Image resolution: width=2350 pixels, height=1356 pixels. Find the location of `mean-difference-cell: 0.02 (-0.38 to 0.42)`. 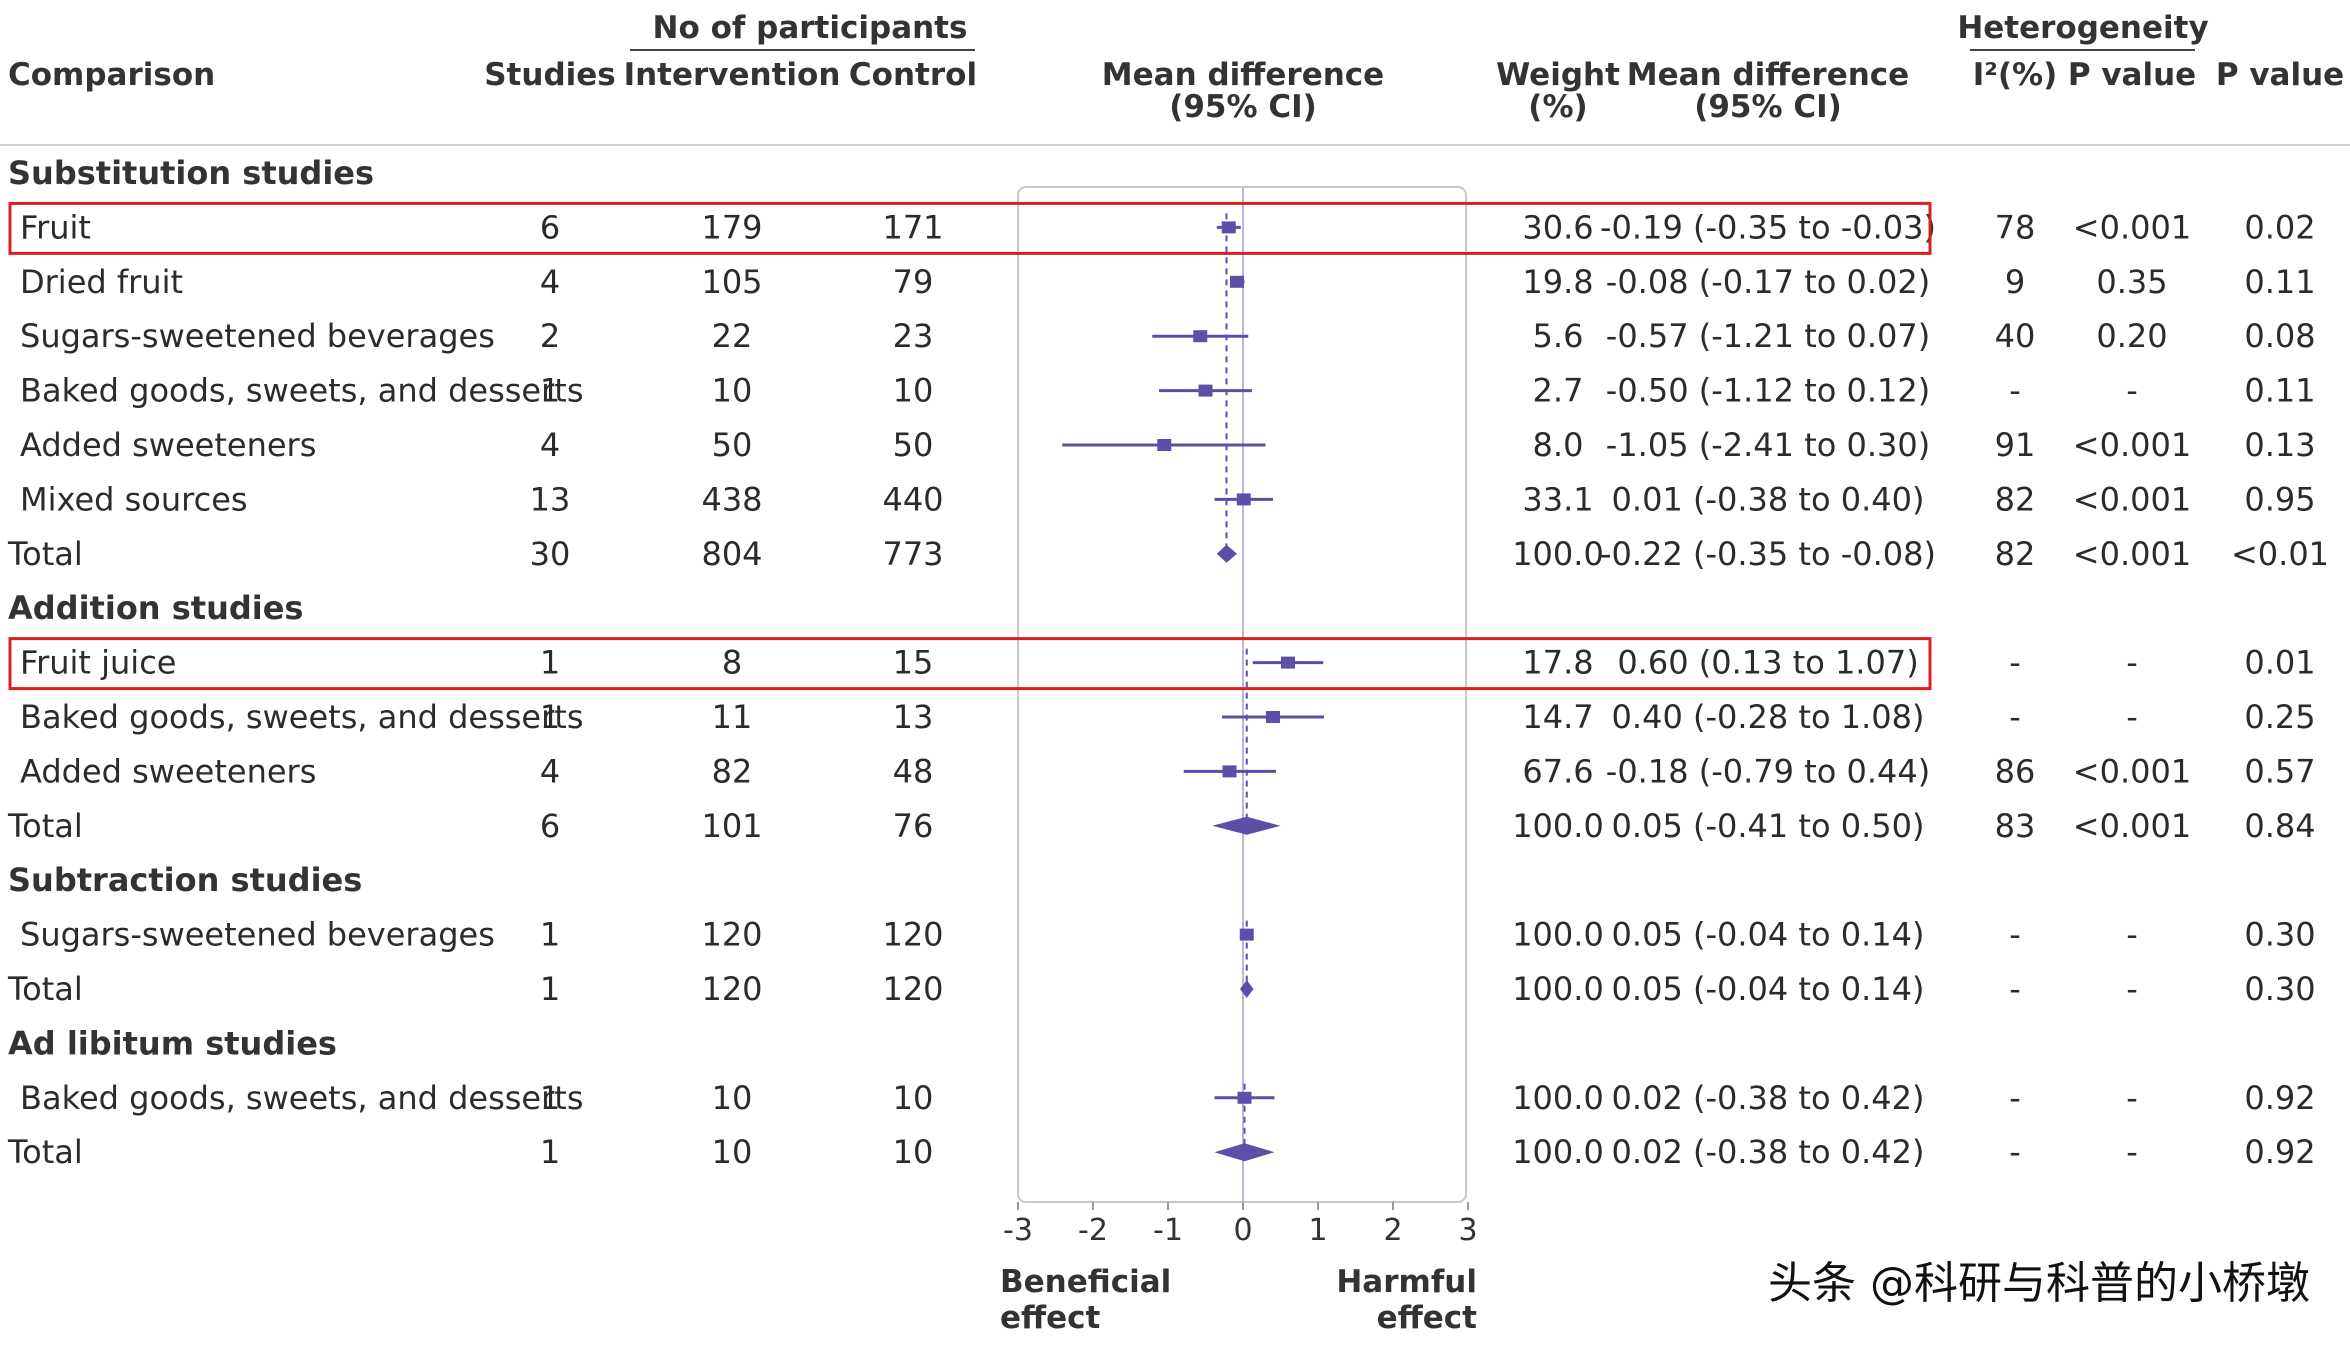

mean-difference-cell: 0.02 (-0.38 to 0.42) is located at coordinates (1768, 1152).